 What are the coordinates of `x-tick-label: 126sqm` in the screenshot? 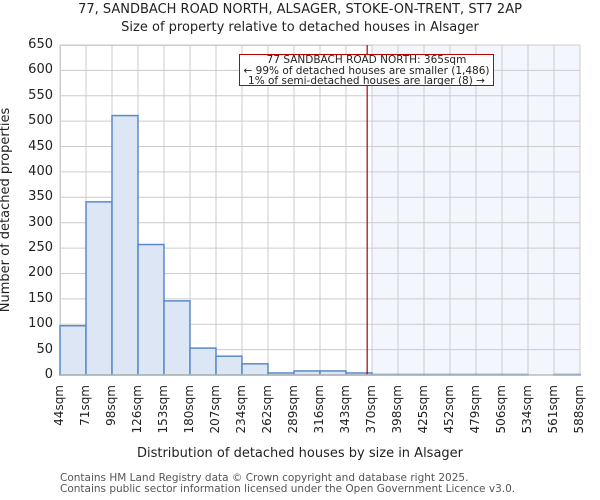 It's located at (137, 409).